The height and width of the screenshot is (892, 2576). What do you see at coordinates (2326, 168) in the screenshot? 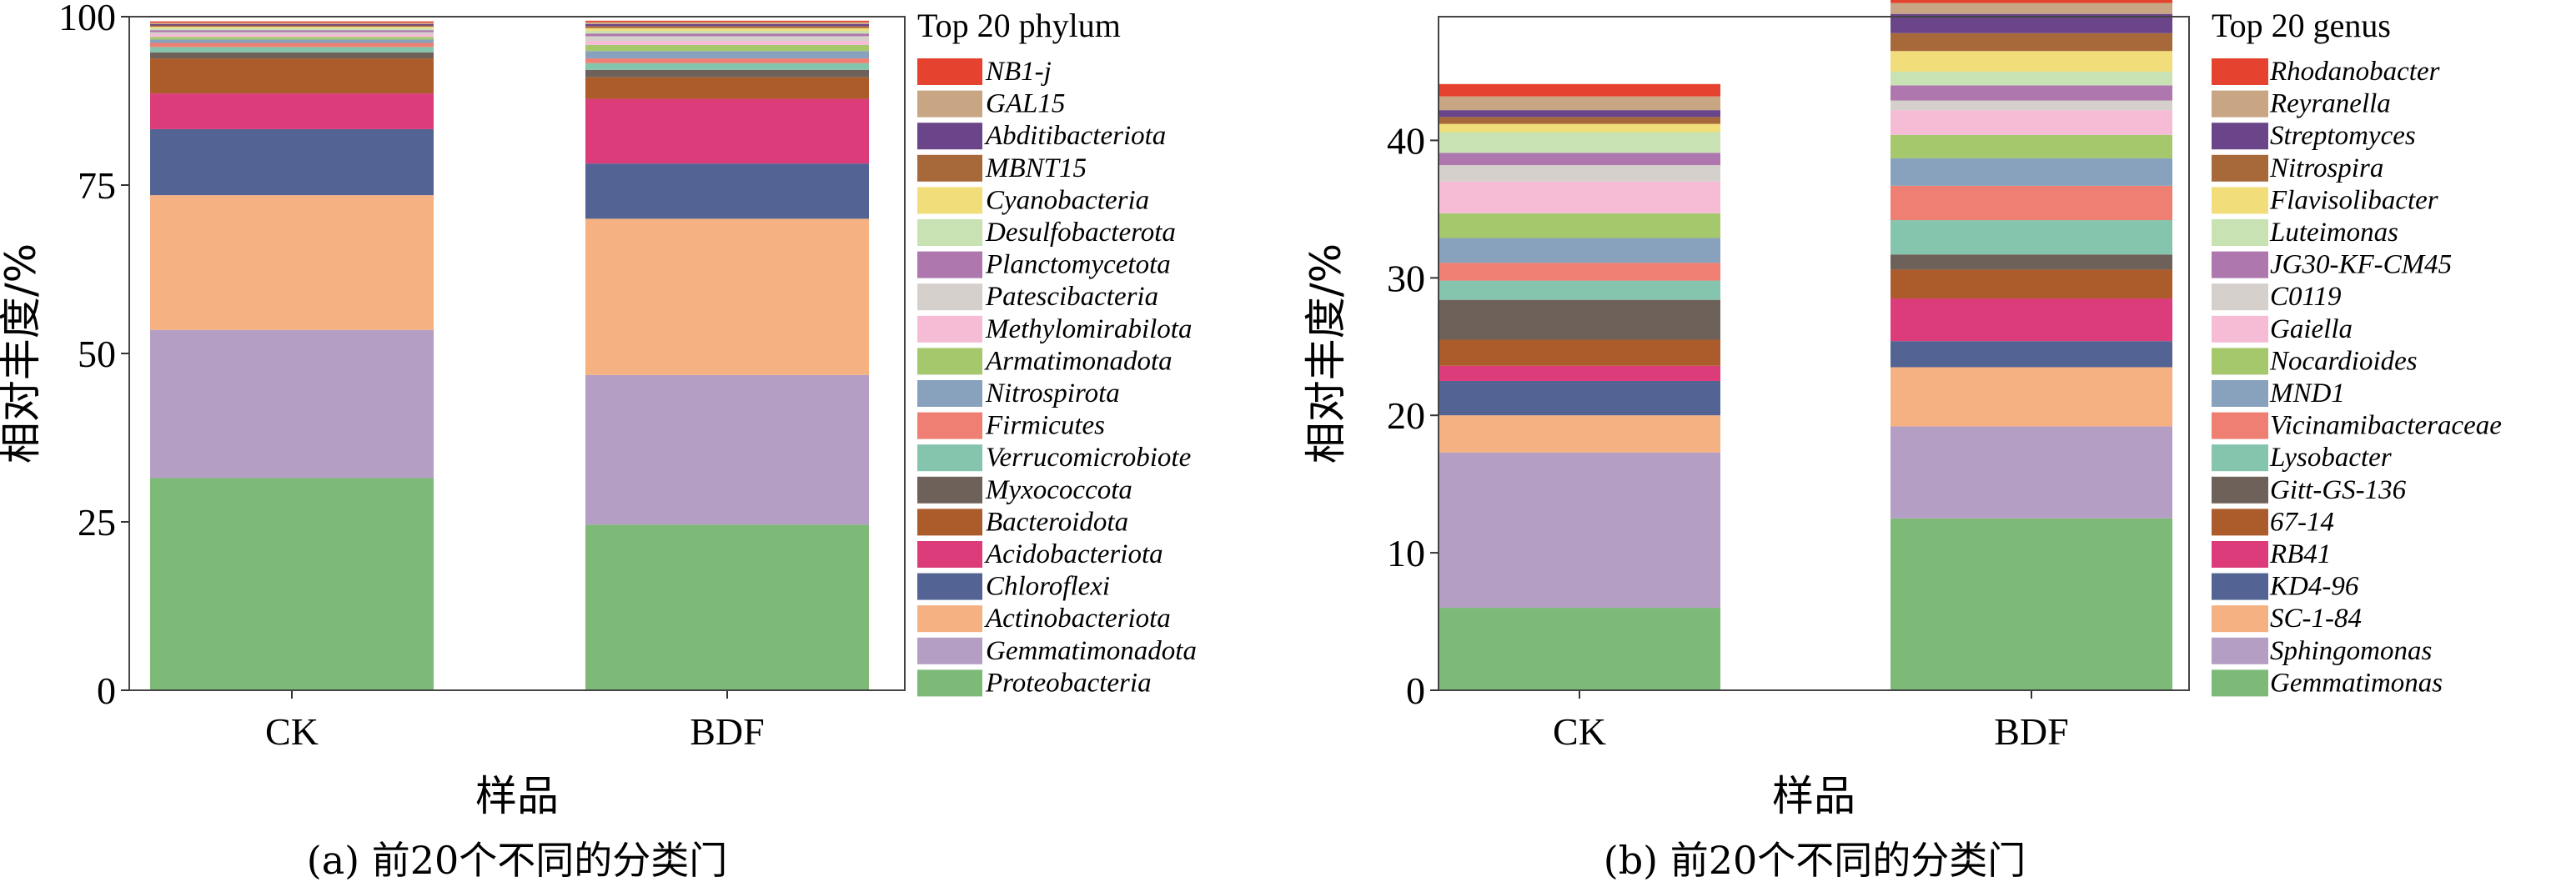
I see `legend-item-label: Nitrospira` at bounding box center [2326, 168].